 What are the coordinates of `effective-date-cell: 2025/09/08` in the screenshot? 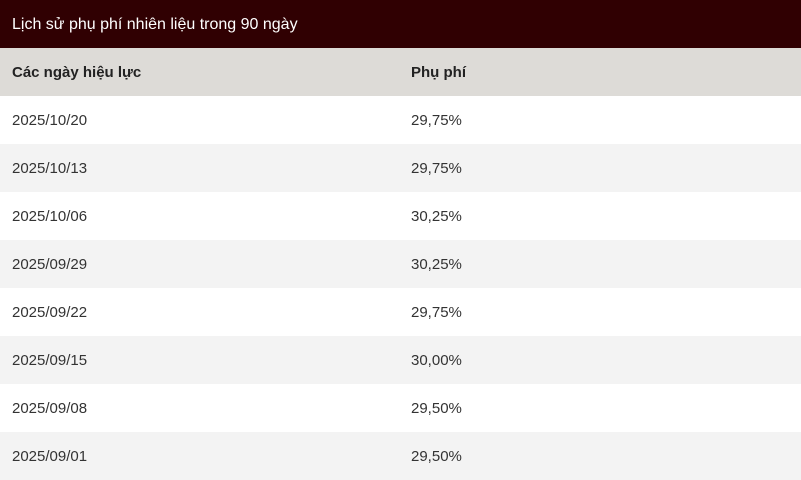 It's located at (50, 408).